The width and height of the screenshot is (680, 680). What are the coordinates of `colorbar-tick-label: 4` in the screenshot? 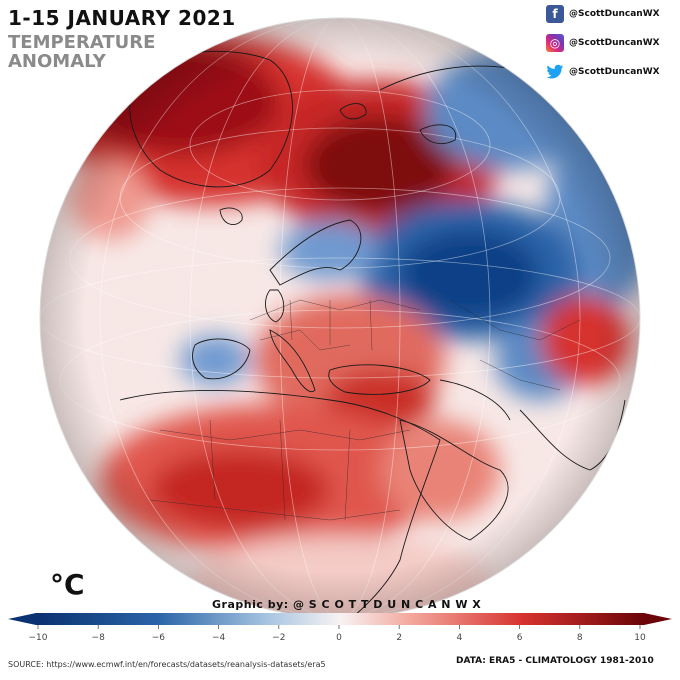 It's located at (460, 638).